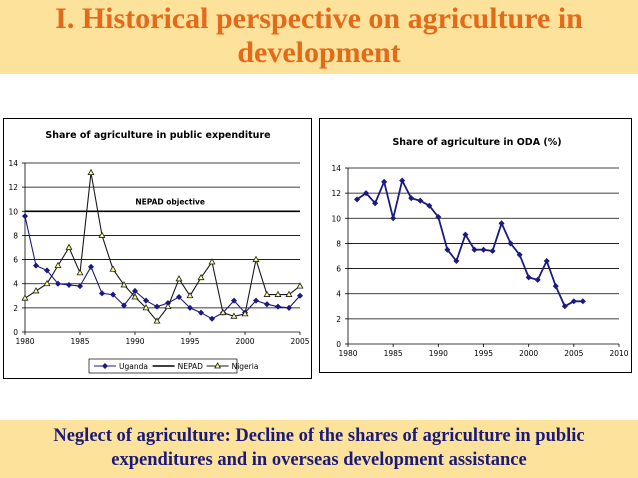 This screenshot has width=638, height=478. Describe the element at coordinates (15, 332) in the screenshot. I see `y-tick-label: 0` at that location.